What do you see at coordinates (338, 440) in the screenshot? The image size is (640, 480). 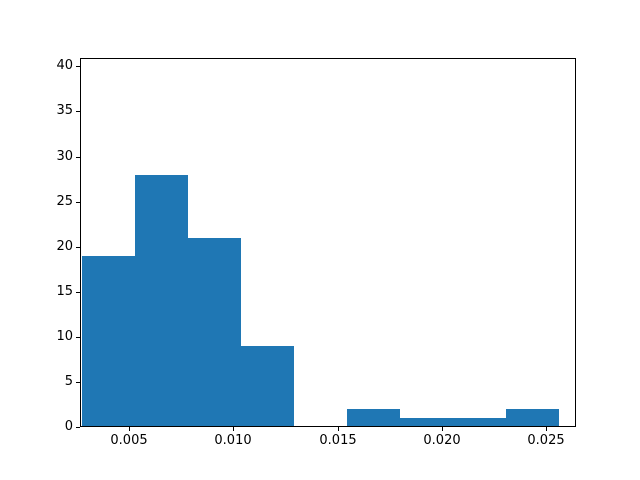 I see `x-axis-tick-label: 0.015` at bounding box center [338, 440].